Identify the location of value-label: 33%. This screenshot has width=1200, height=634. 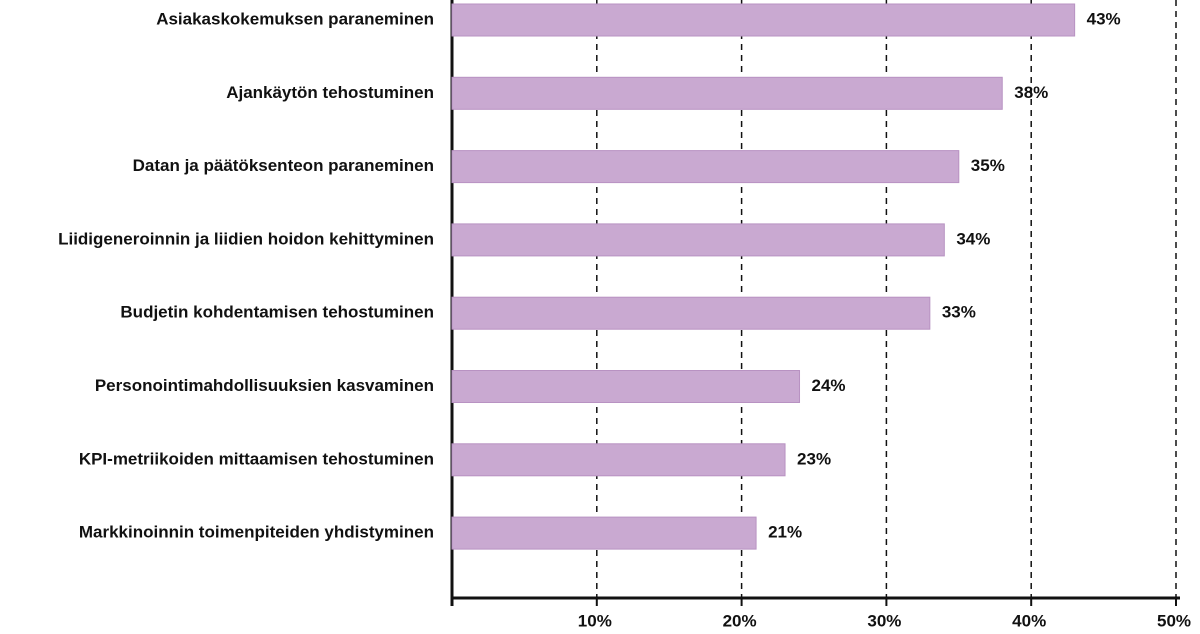
(959, 312).